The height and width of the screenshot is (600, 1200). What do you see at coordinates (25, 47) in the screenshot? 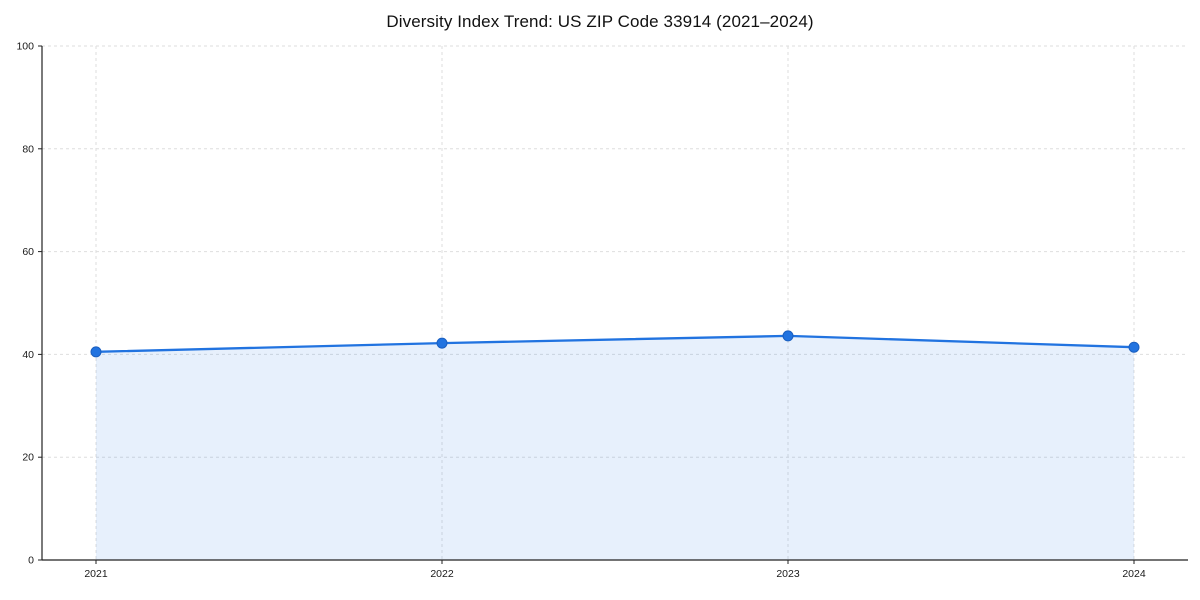
I see `y-tick-label: 100` at bounding box center [25, 47].